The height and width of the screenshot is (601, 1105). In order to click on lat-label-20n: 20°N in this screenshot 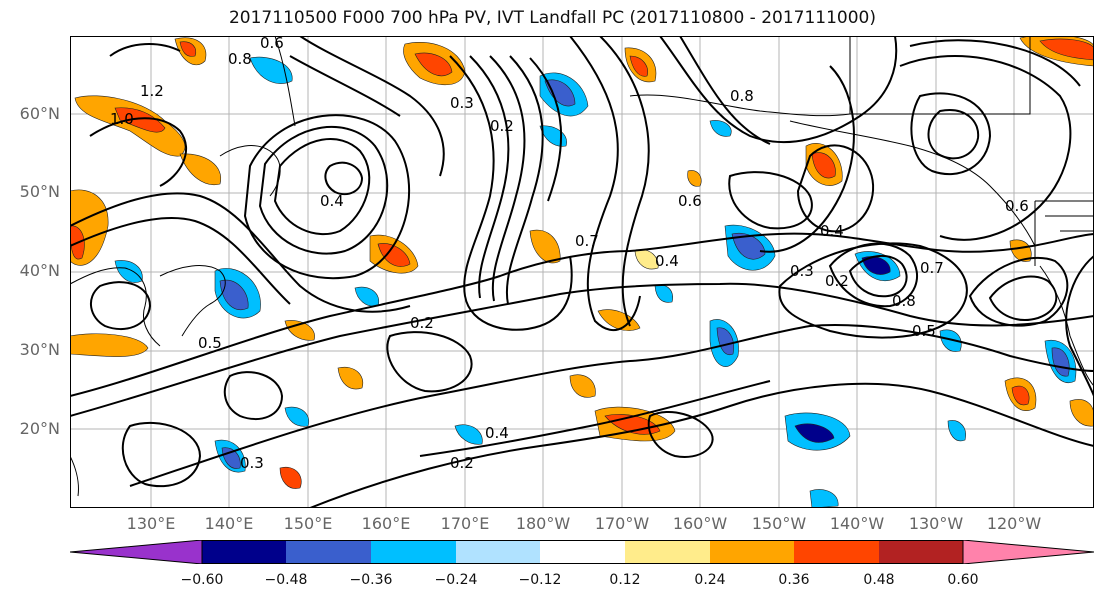, I will do `click(39, 428)`.